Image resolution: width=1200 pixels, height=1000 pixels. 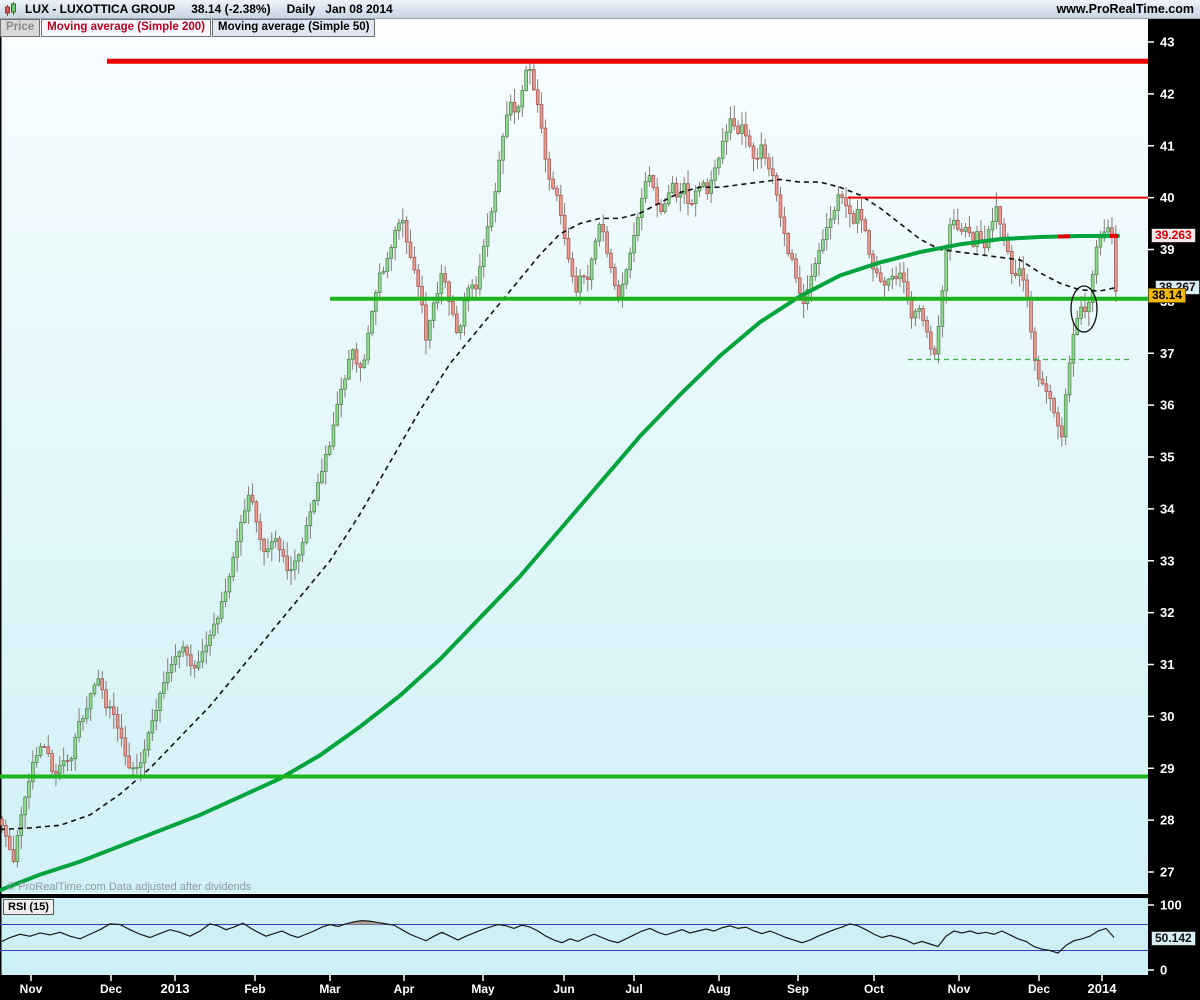 I want to click on y-axis-label: 37, so click(x=1167, y=353).